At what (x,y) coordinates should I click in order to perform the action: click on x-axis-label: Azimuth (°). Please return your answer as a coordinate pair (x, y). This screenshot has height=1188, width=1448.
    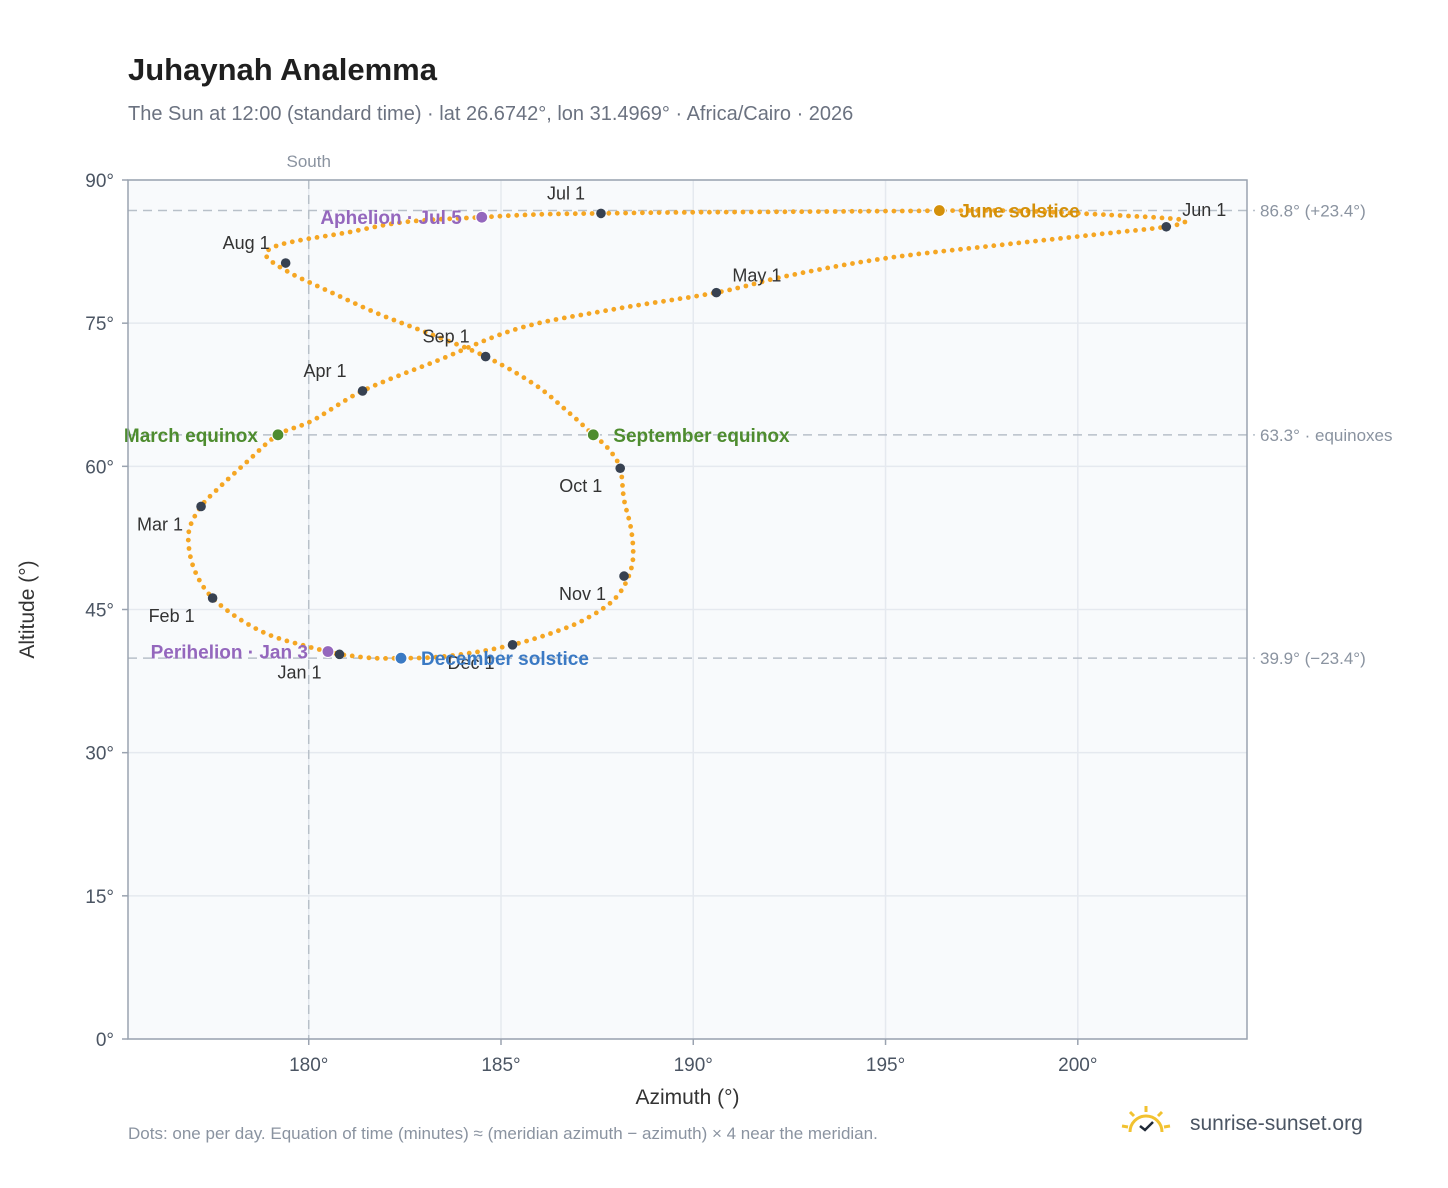
    Looking at the image, I should click on (687, 1097).